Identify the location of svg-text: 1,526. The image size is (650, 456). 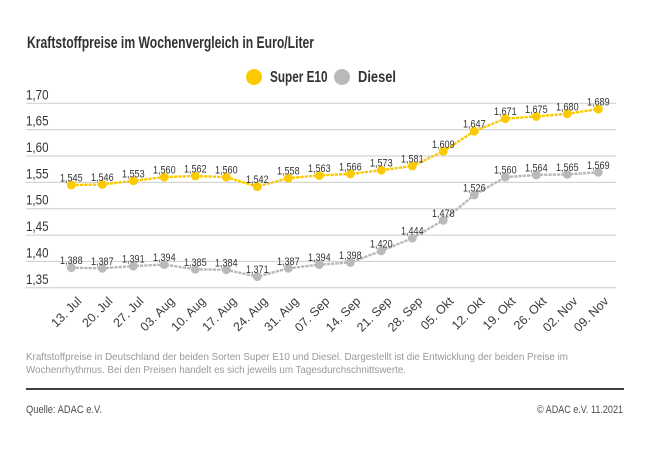
(474, 189).